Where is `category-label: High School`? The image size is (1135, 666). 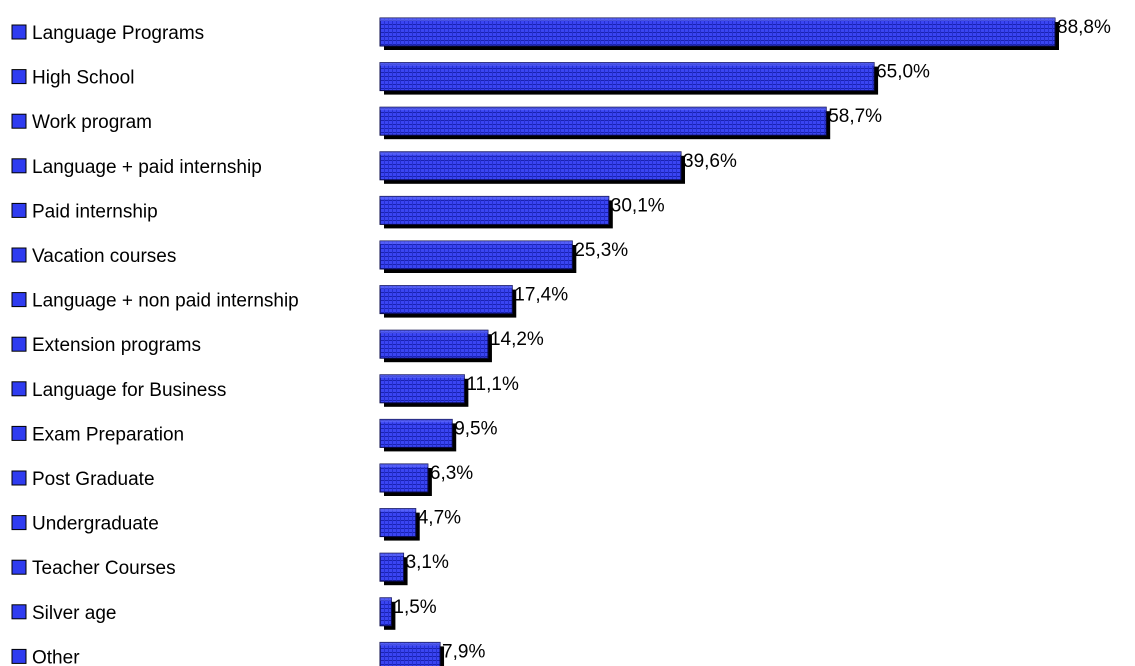 category-label: High School is located at coordinates (83, 78).